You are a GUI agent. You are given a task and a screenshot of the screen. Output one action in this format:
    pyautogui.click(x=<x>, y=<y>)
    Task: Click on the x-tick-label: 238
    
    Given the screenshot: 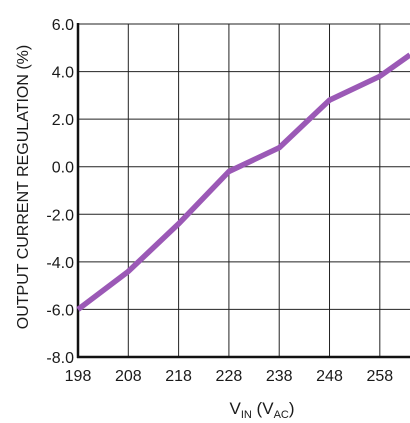 What is the action you would take?
    pyautogui.click(x=279, y=376)
    